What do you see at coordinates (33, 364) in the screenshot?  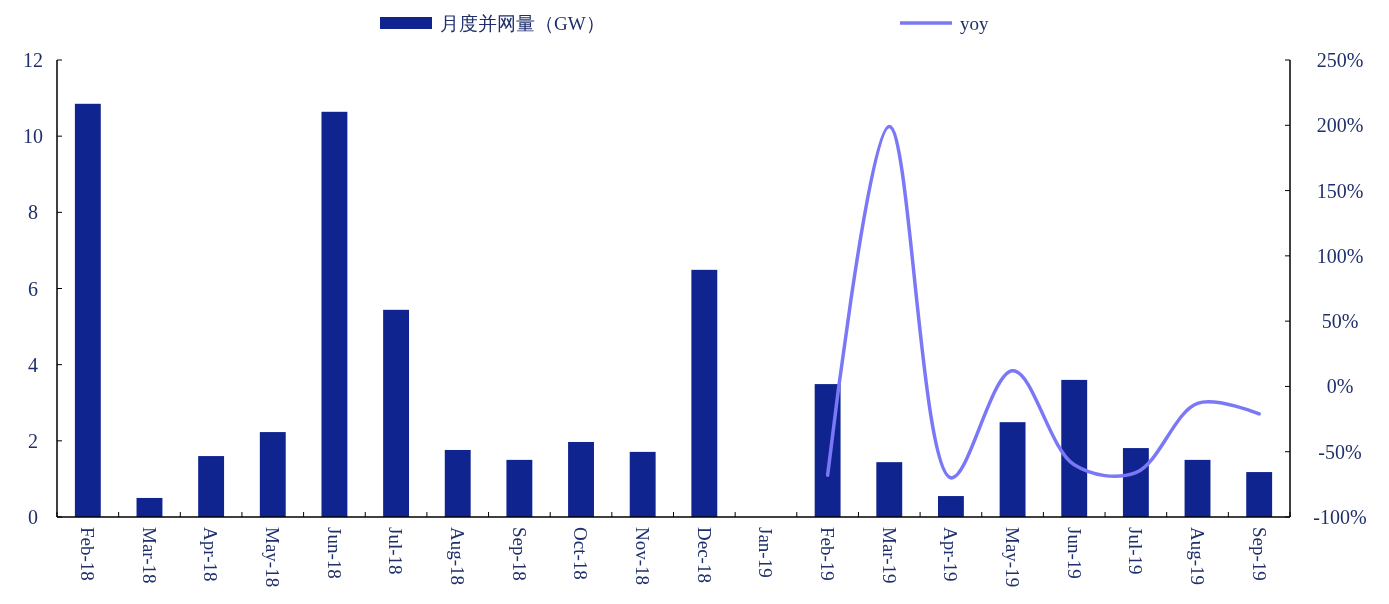 I see `y-tick-label: 4` at bounding box center [33, 364].